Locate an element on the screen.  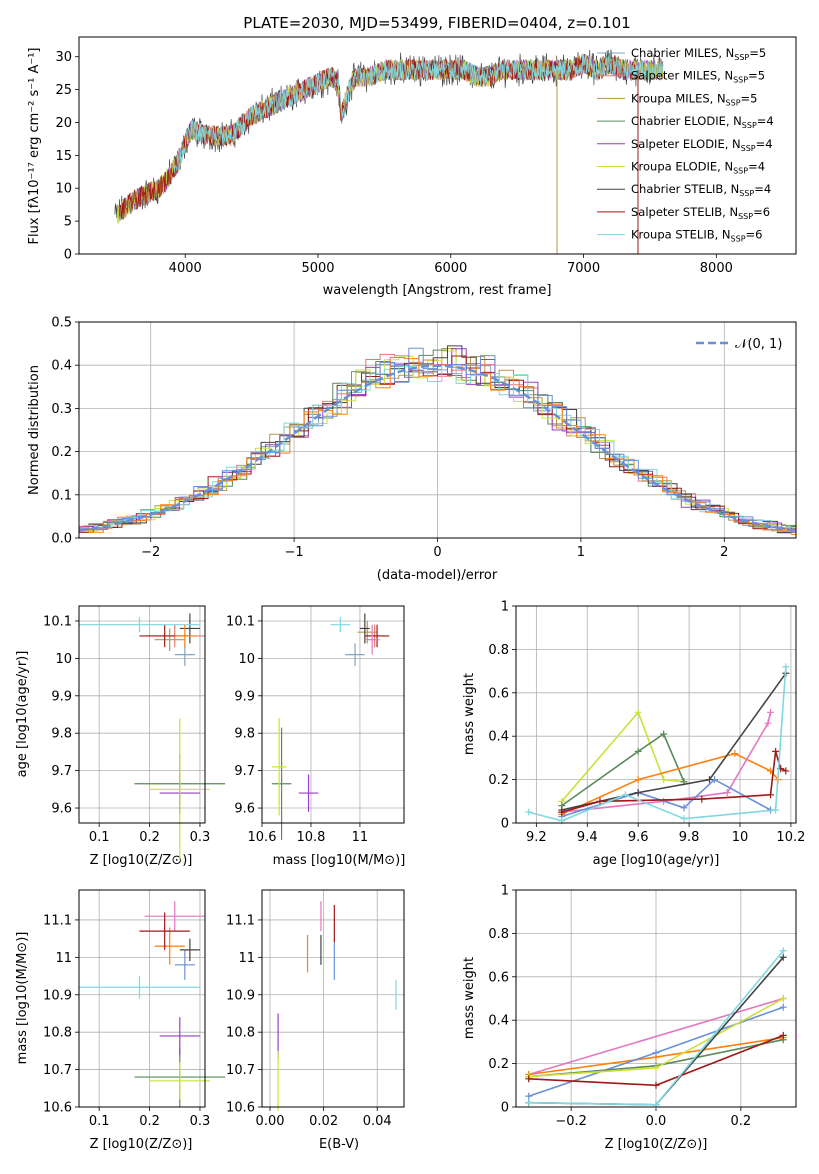
y-tick-label: 5 is located at coordinates (68, 222).